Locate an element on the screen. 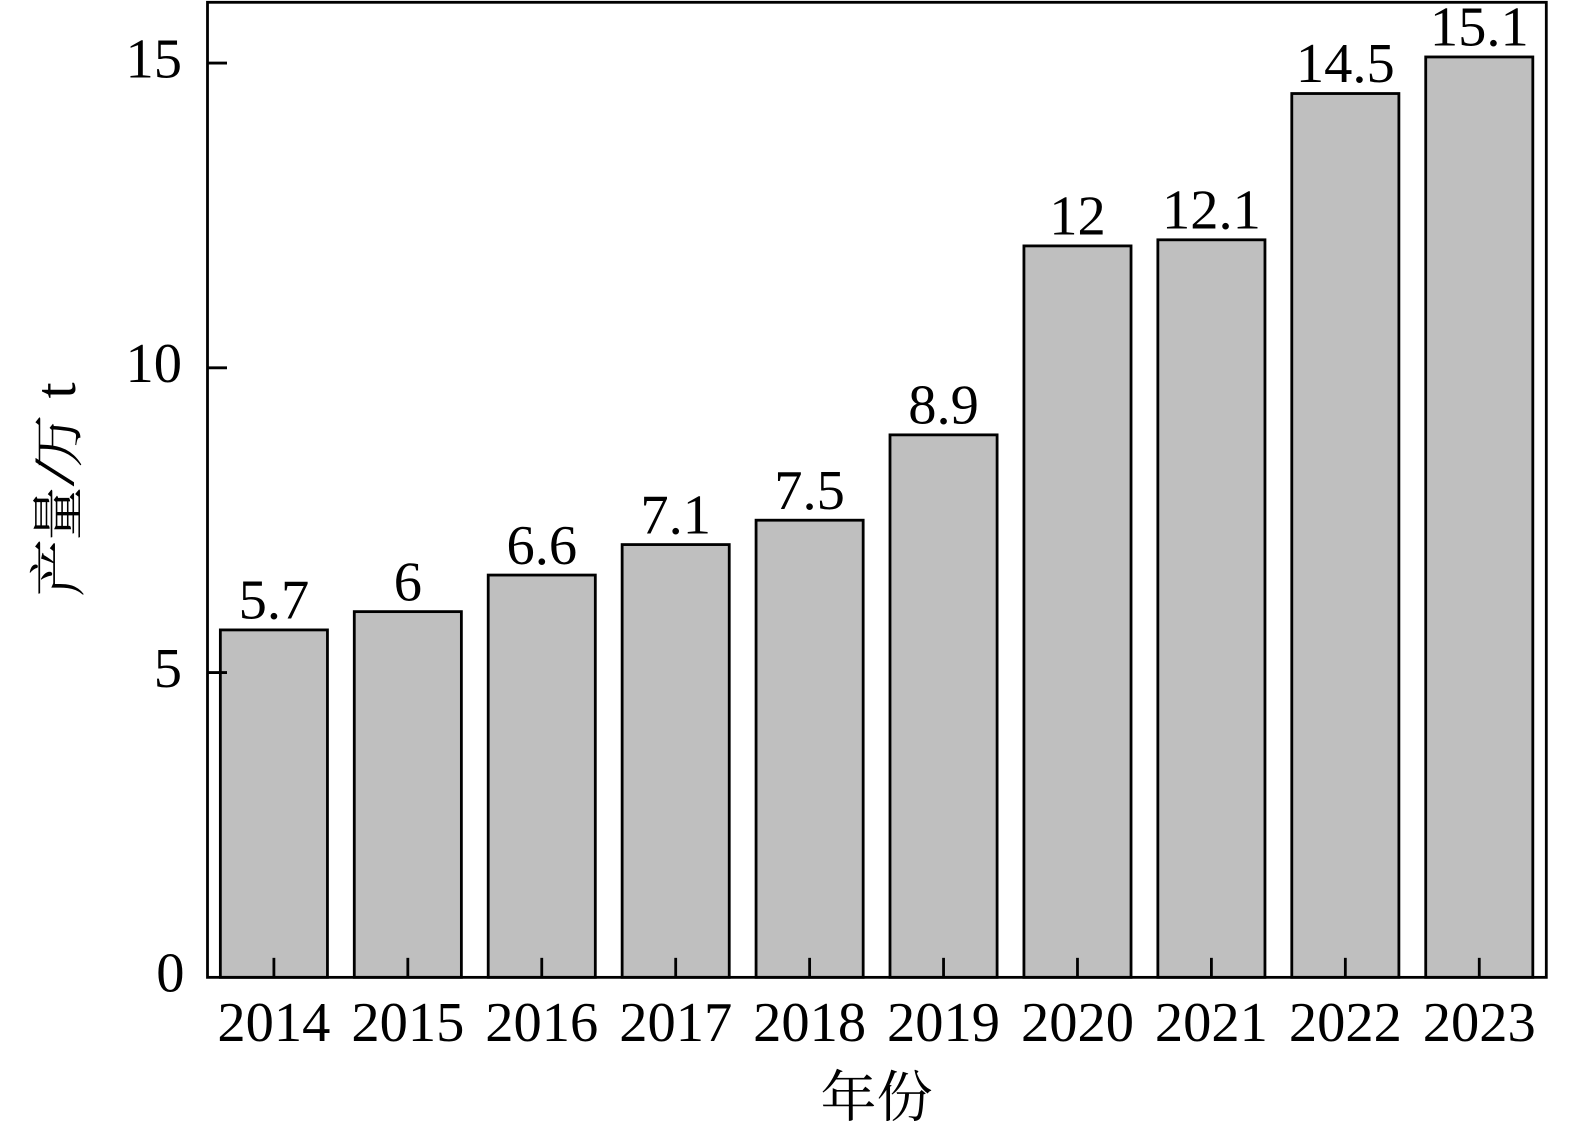 Image resolution: width=1575 pixels, height=1130 pixels. svg-text: 2021 is located at coordinates (1211, 1023).